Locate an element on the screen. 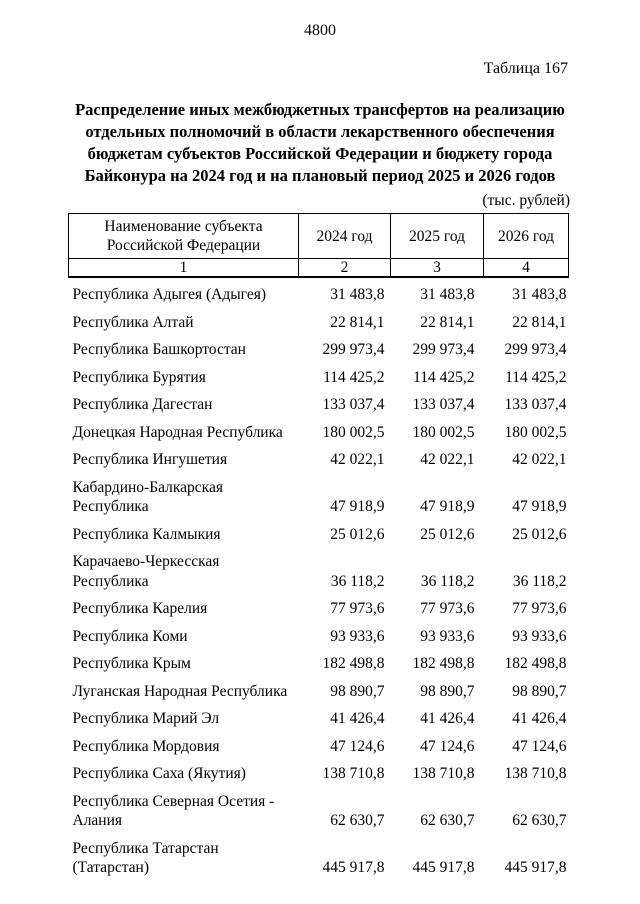 This screenshot has width=640, height=904. region-name-cell: Республика Алтай is located at coordinates (133, 322).